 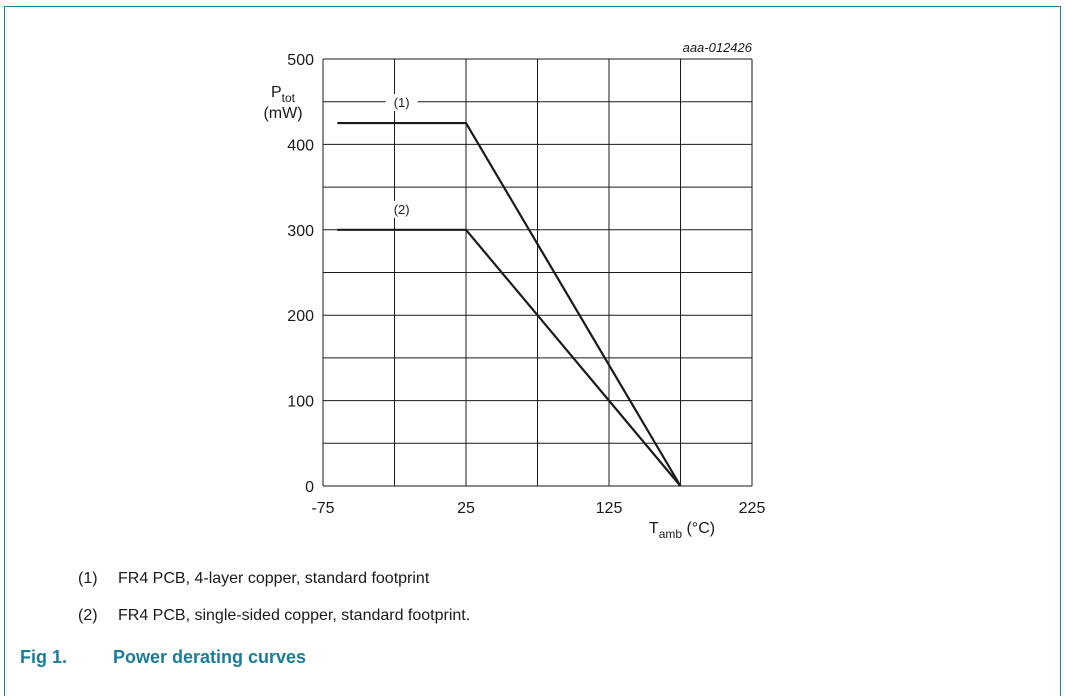 What do you see at coordinates (88, 578) in the screenshot?
I see `note-number: (1)` at bounding box center [88, 578].